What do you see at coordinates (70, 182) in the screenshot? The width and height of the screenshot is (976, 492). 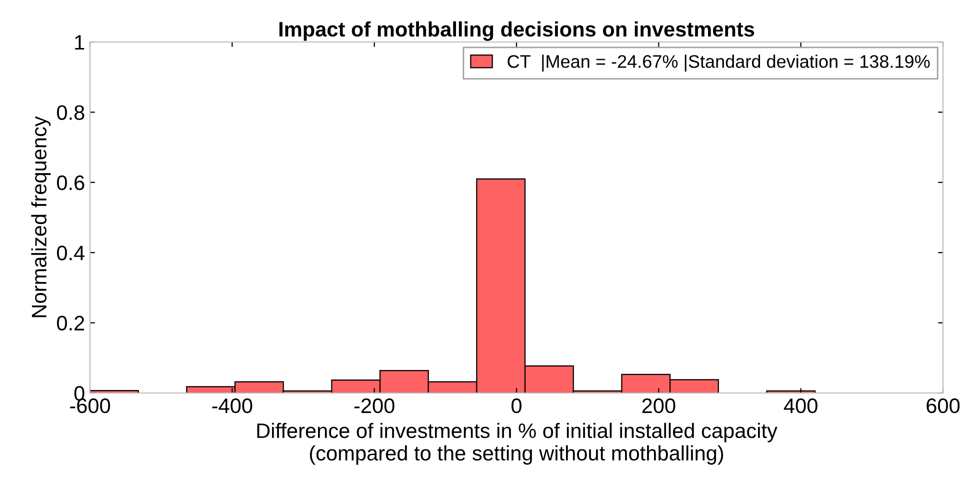 I see `y-tick-label: 0.6` at bounding box center [70, 182].